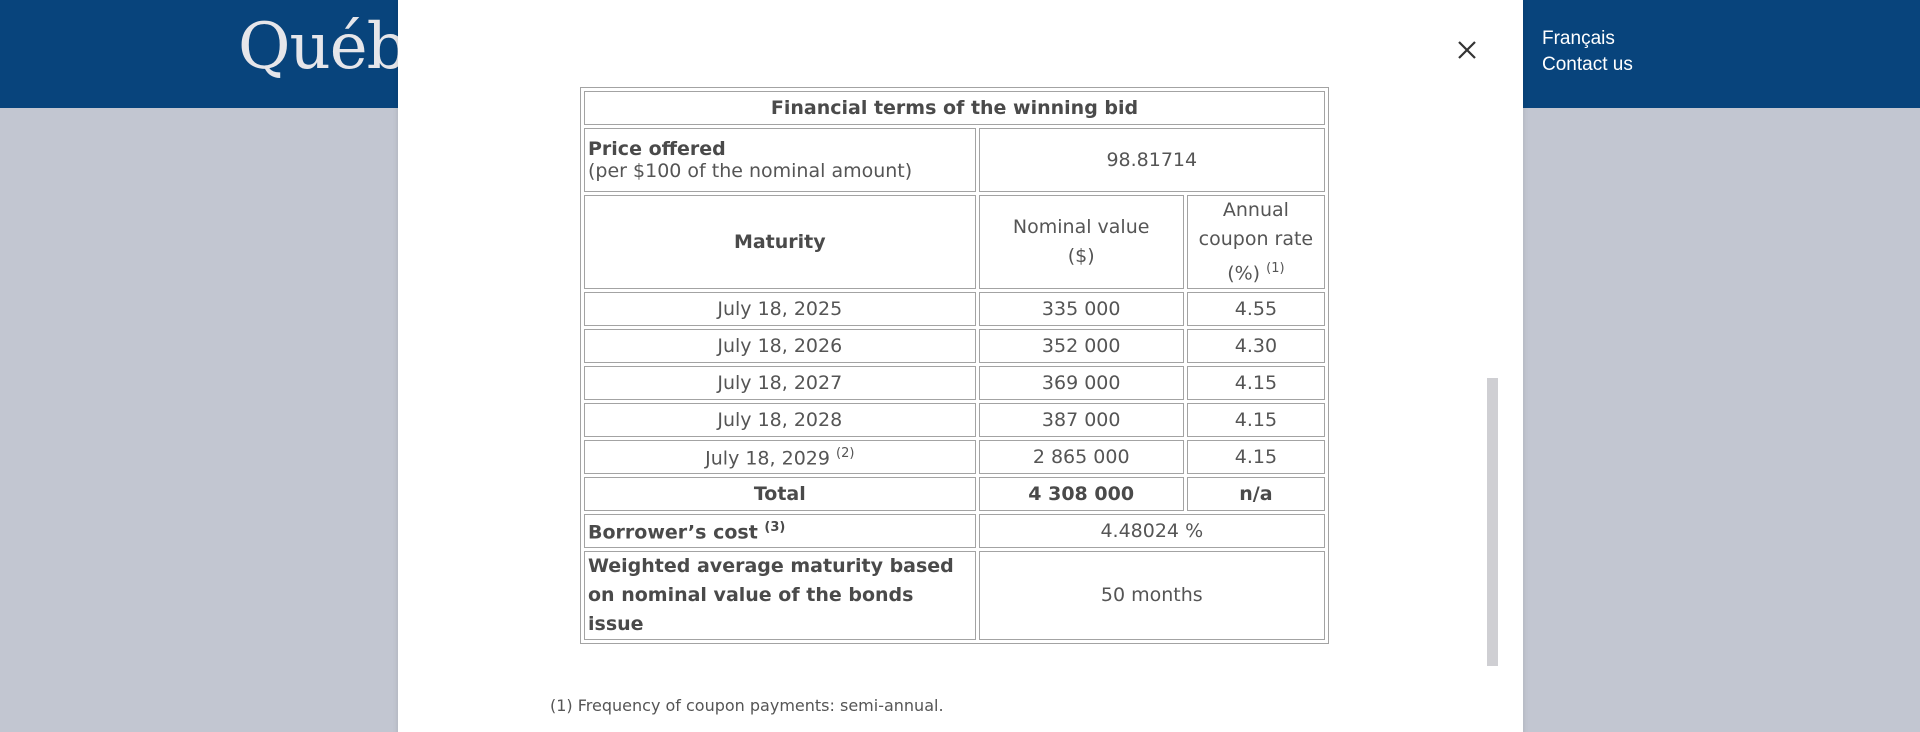 Image resolution: width=1920 pixels, height=732 pixels. What do you see at coordinates (954, 108) in the screenshot?
I see `table-caption: Financial terms of the winning bid` at bounding box center [954, 108].